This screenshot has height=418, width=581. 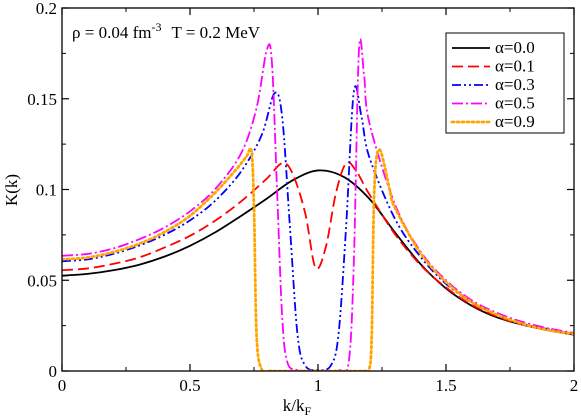 What do you see at coordinates (445, 385) in the screenshot?
I see `x-tick-label: 1.5` at bounding box center [445, 385].